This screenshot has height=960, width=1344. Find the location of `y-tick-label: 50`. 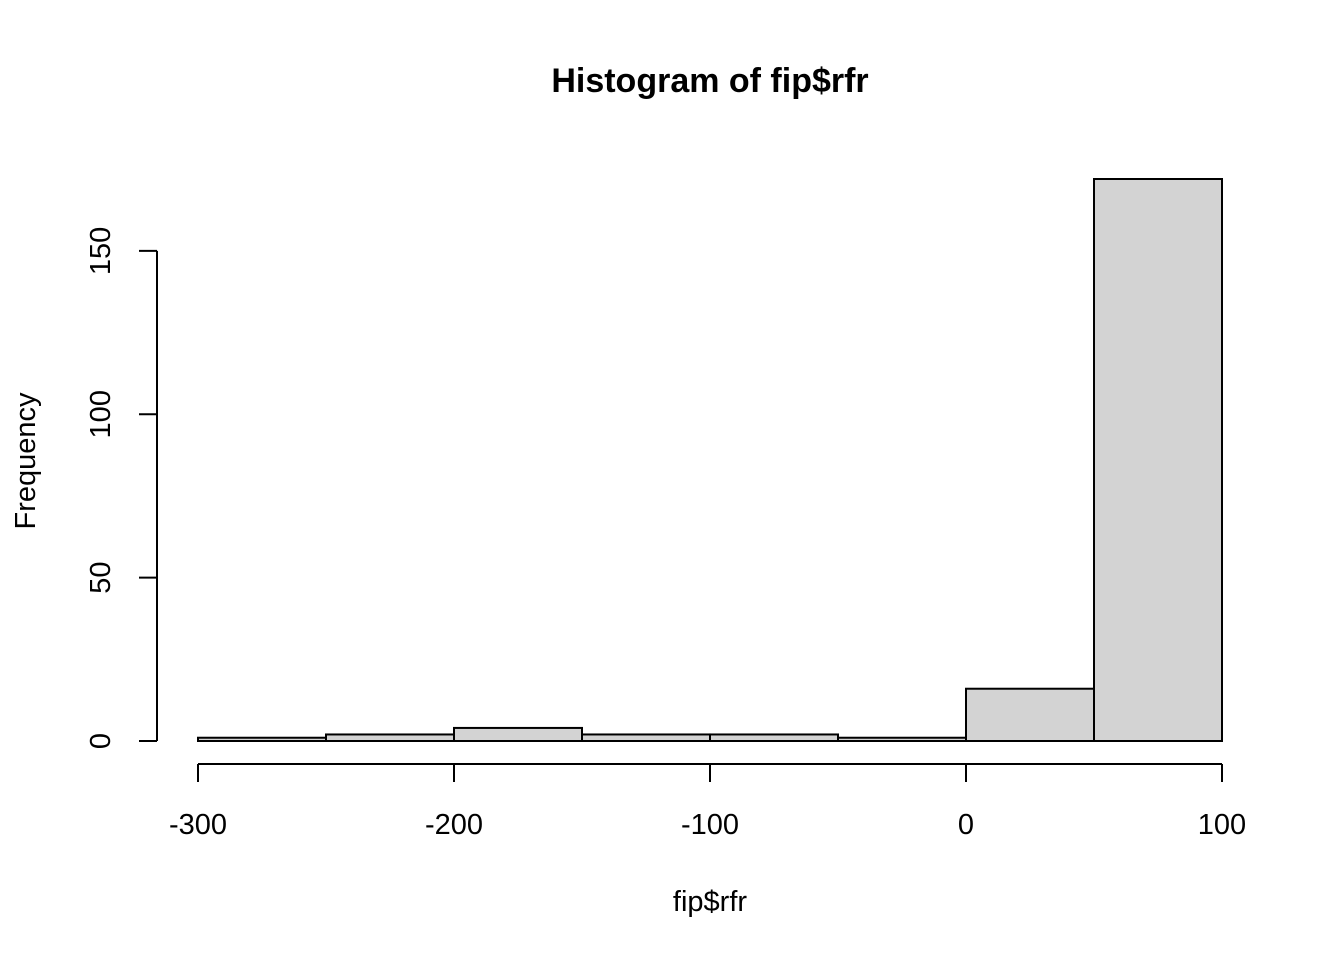

y-tick-label: 50 is located at coordinates (101, 577).